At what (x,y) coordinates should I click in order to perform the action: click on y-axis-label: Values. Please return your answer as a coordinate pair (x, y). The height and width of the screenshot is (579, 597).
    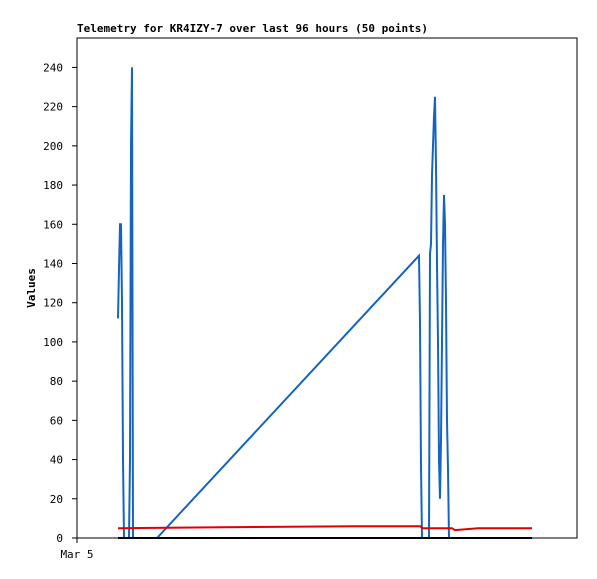
    Looking at the image, I should click on (31, 288).